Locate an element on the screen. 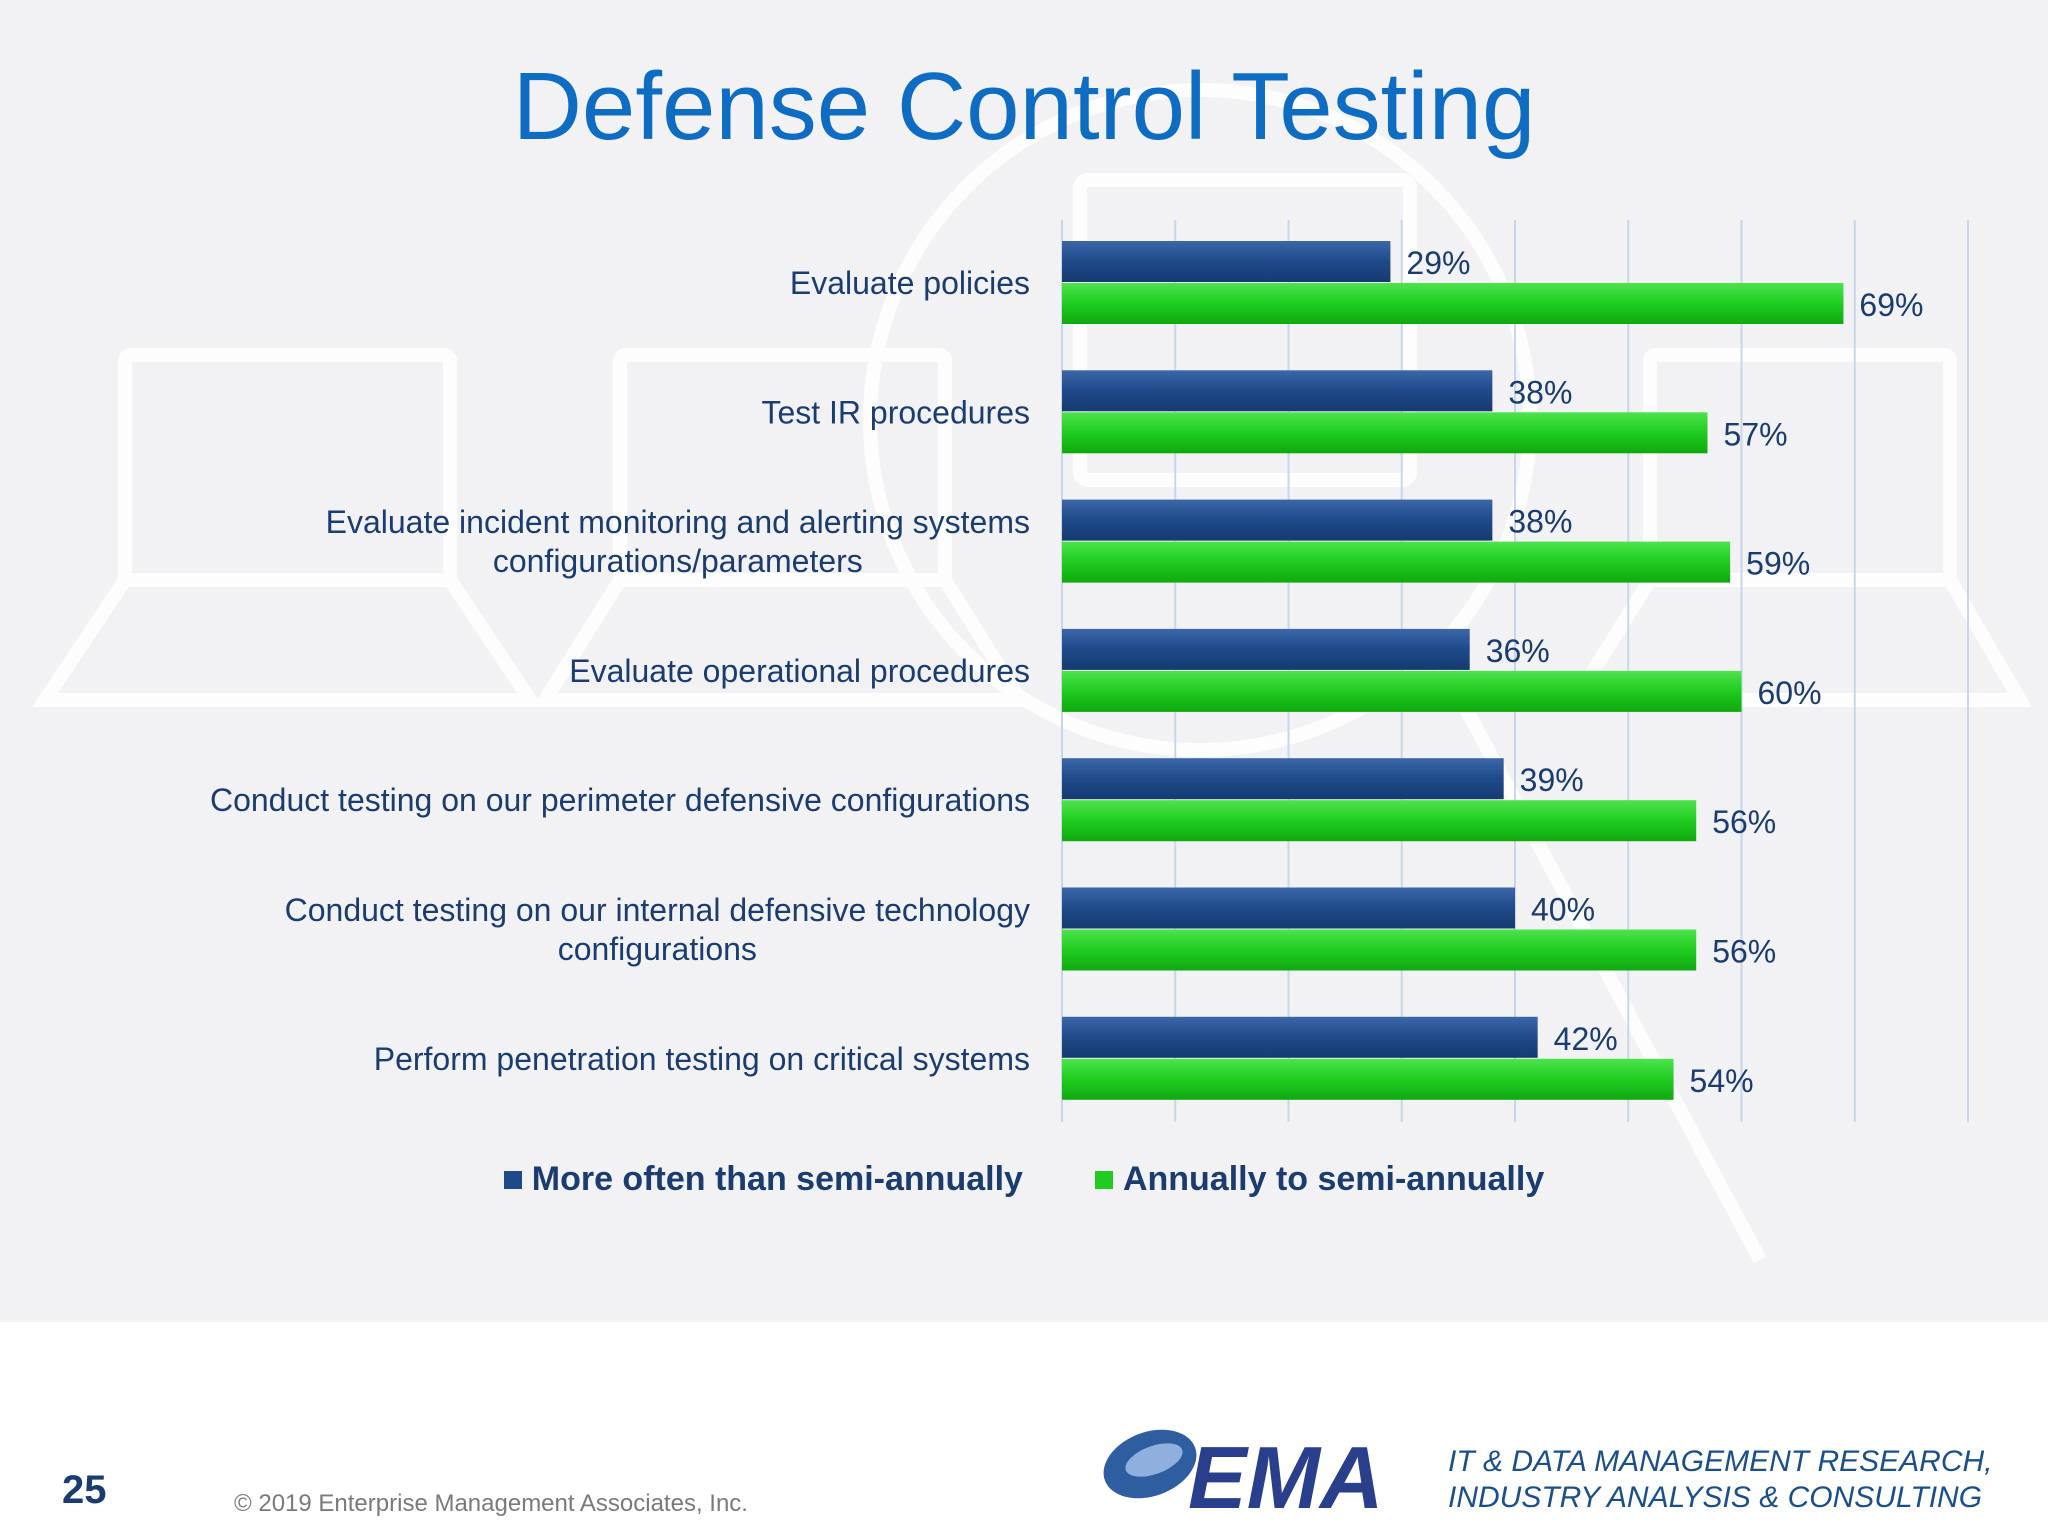  category-label: configurations/parameters is located at coordinates (678, 561).